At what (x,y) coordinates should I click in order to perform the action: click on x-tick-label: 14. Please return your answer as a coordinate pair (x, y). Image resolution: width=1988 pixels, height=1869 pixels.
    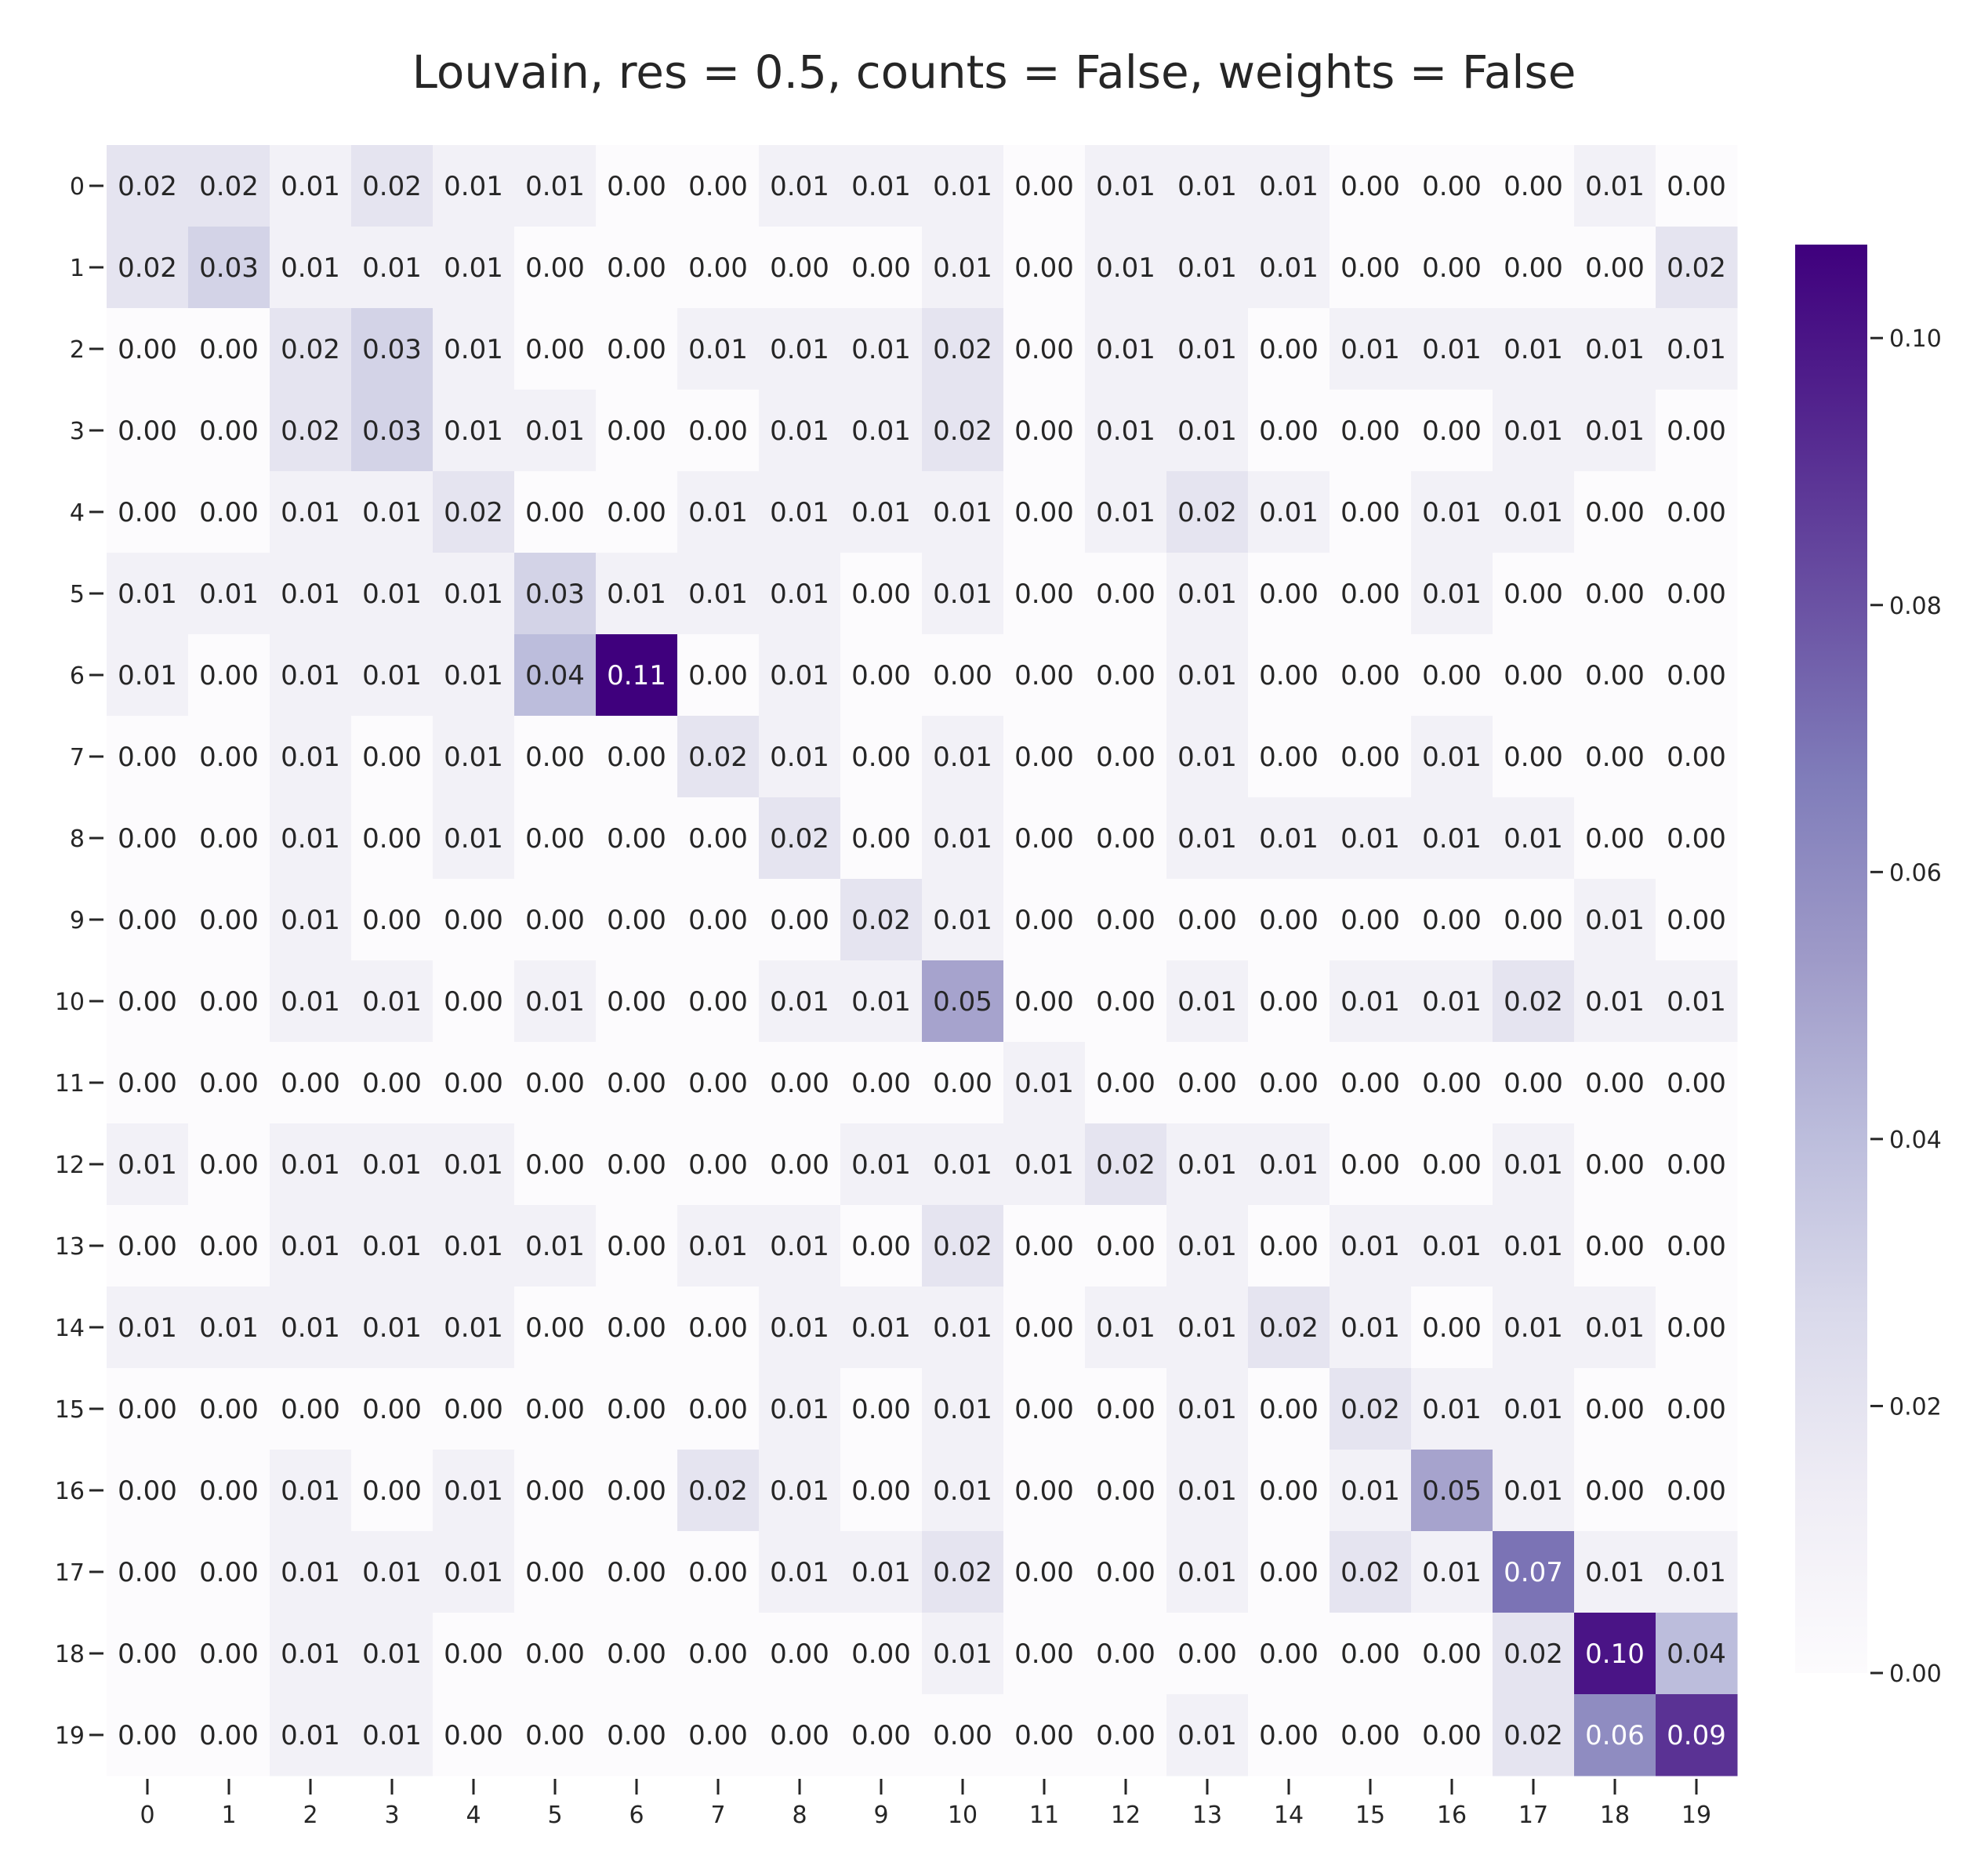
    Looking at the image, I should click on (1289, 1815).